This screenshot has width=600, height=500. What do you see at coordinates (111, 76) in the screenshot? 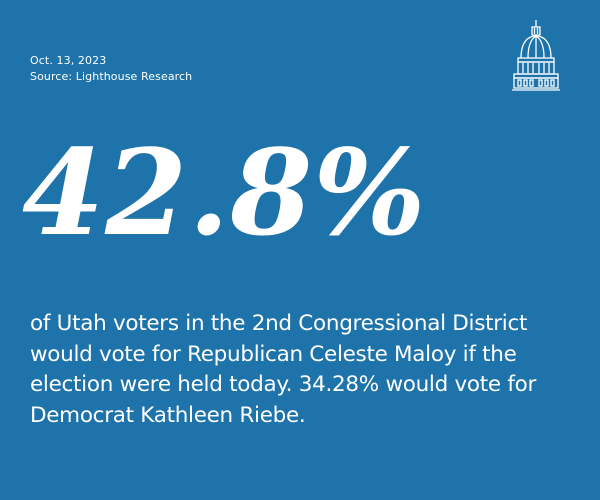
I see `source-text: Source: Lighthouse Research` at bounding box center [111, 76].